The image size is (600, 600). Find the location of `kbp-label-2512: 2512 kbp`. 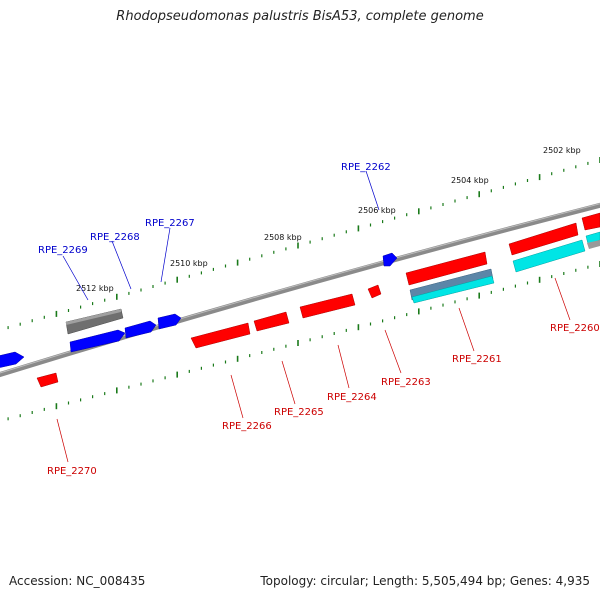

kbp-label-2512: 2512 kbp is located at coordinates (95, 288).